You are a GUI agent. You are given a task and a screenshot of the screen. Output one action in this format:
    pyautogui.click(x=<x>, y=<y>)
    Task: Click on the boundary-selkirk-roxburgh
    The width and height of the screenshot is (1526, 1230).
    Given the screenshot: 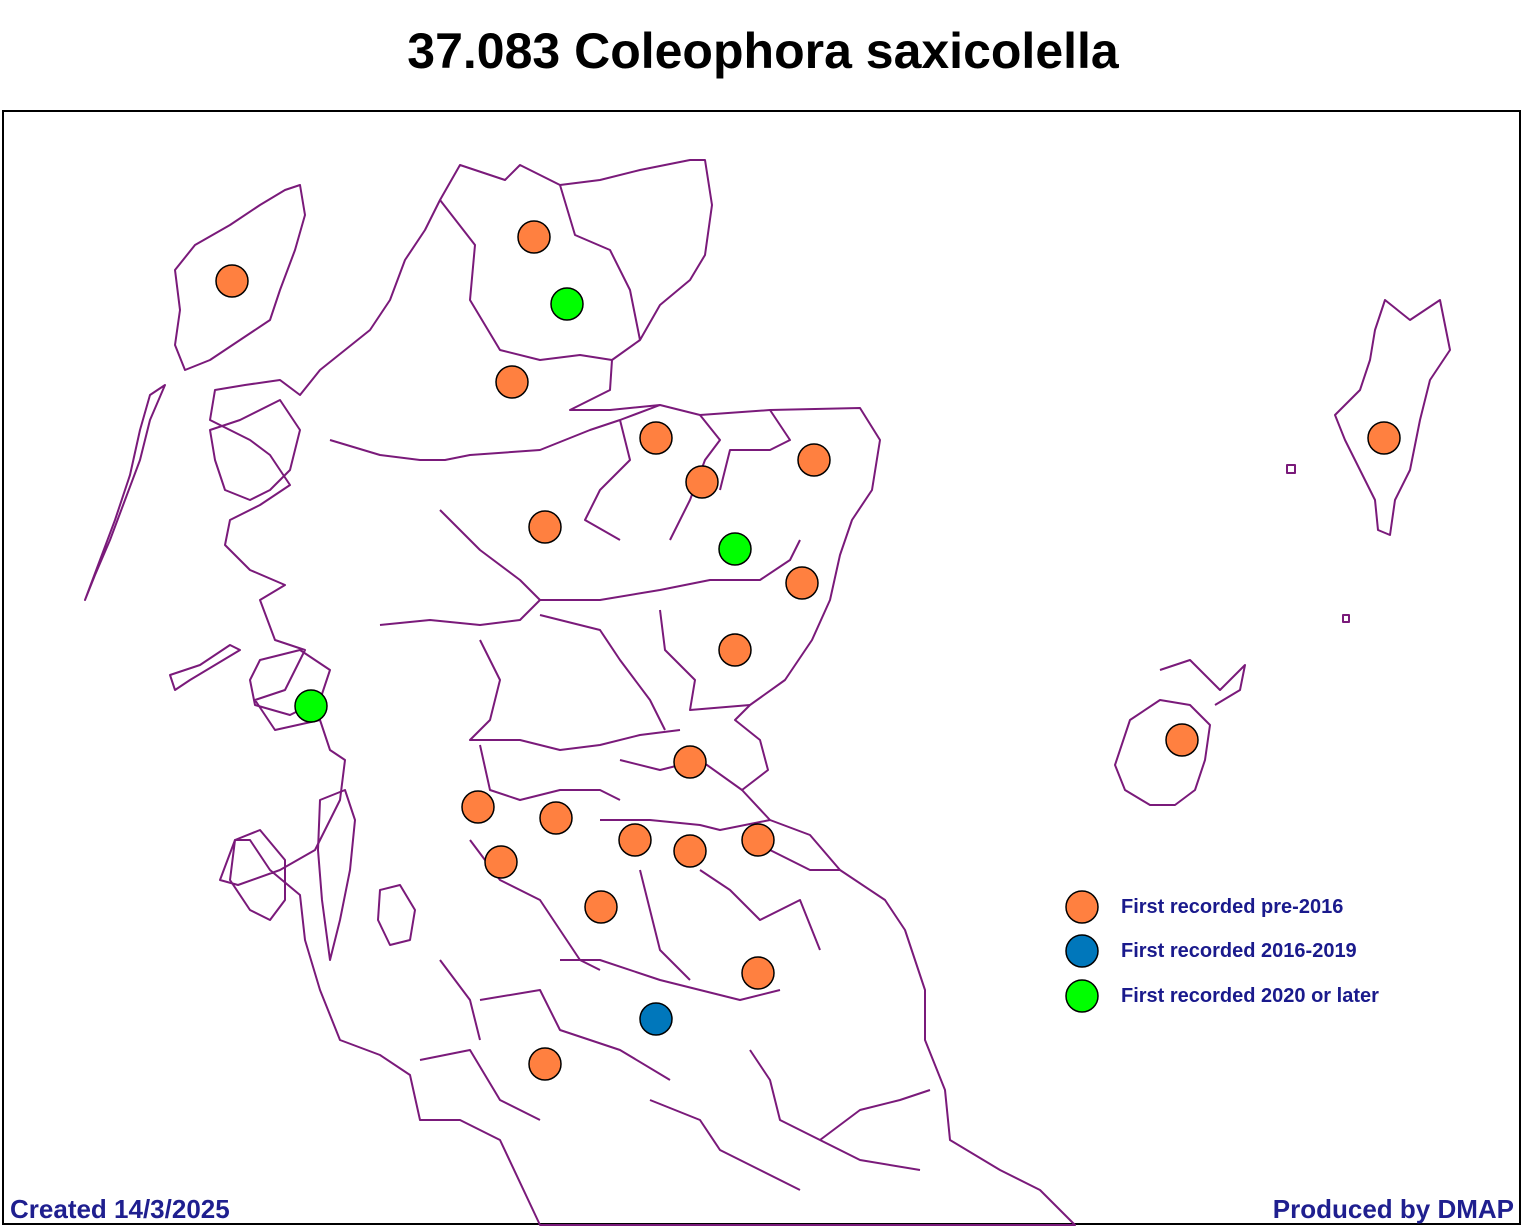 What is the action you would take?
    pyautogui.click(x=760, y=910)
    